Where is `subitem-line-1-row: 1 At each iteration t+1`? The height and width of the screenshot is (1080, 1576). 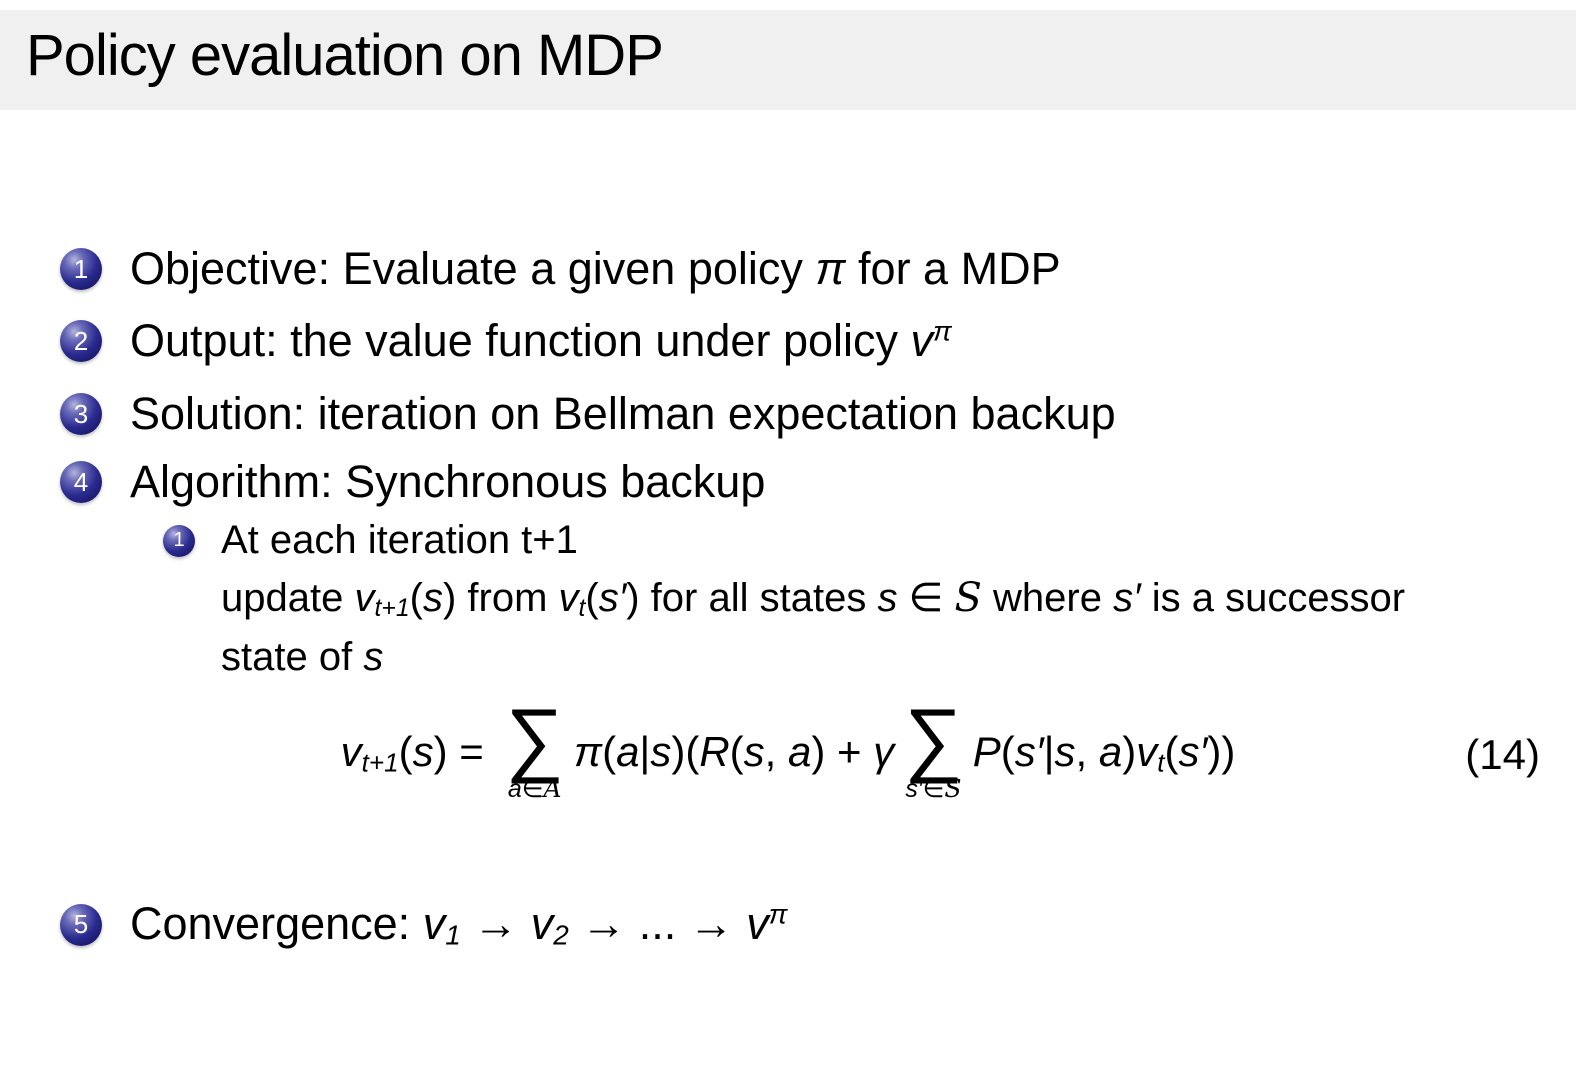
subitem-line-1-row: 1 At each iteration t+1 is located at coordinates (784, 540).